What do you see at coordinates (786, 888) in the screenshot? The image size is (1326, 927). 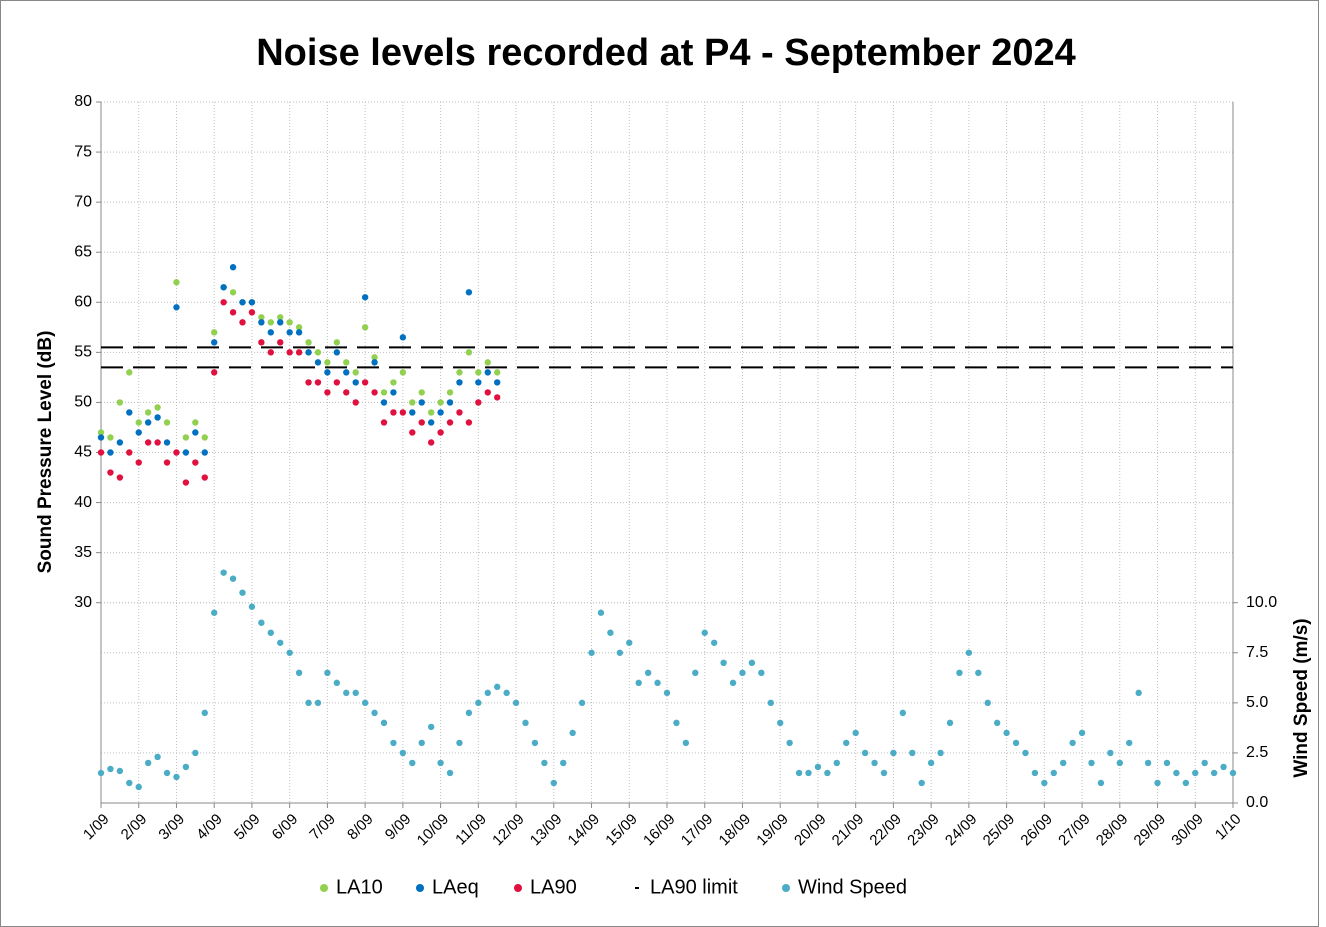 I see `legend-marker` at bounding box center [786, 888].